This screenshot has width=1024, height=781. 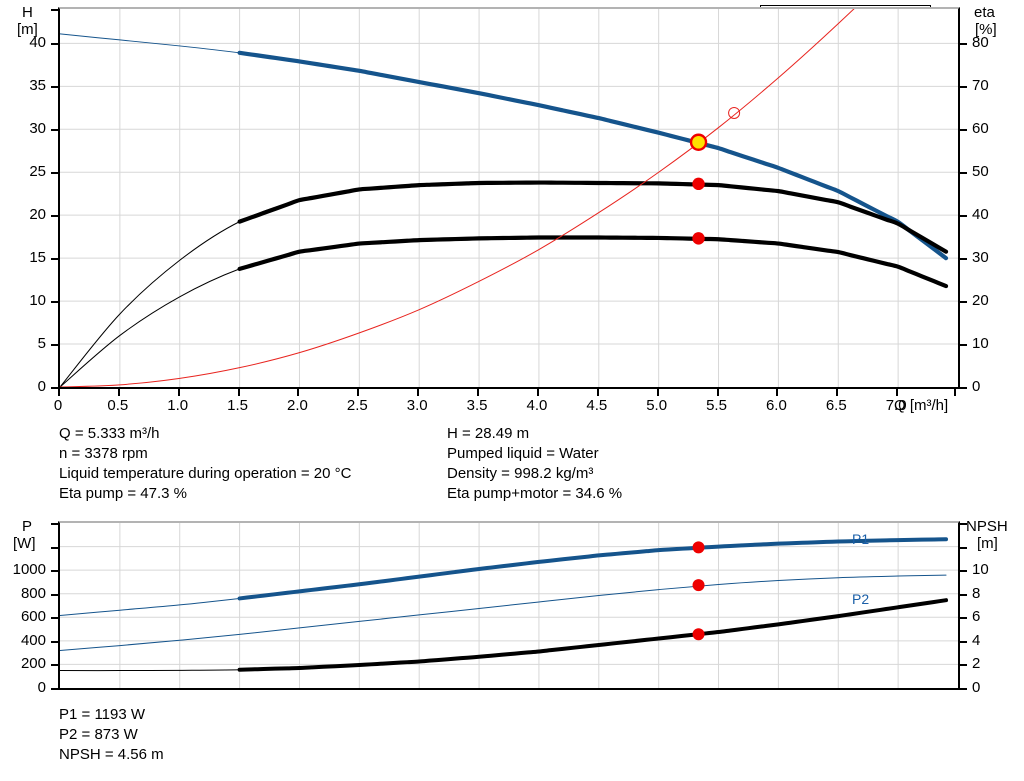 What do you see at coordinates (535, 493) in the screenshot?
I see `info-eta-pump-motor: Eta pump+motor = 34.6 %` at bounding box center [535, 493].